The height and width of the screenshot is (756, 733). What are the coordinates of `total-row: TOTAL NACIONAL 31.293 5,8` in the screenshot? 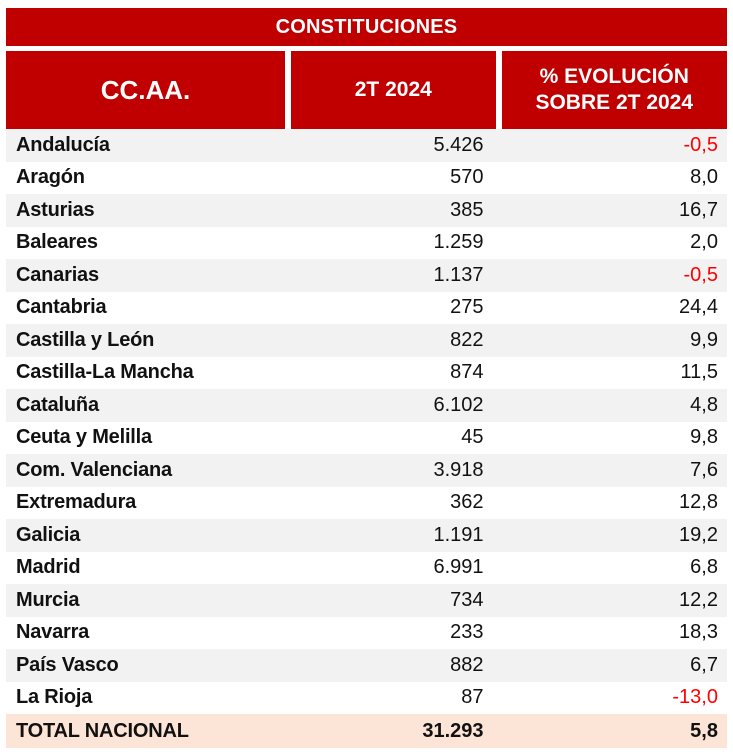 It's located at (366, 731).